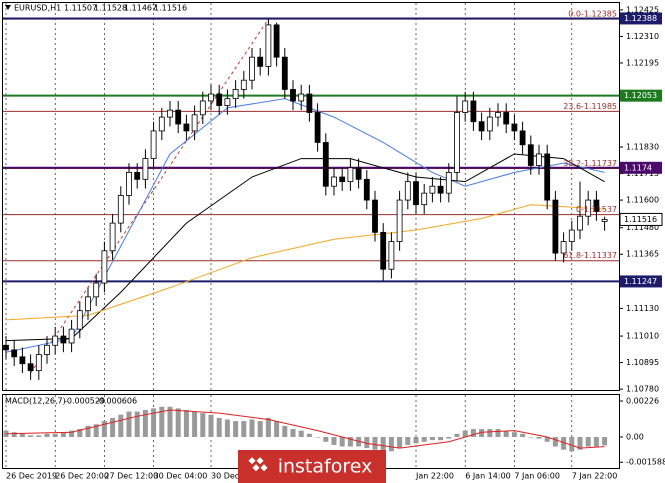 Image resolution: width=665 pixels, height=483 pixels. What do you see at coordinates (434, 476) in the screenshot?
I see `x-tick-label: Jan 22:00` at bounding box center [434, 476].